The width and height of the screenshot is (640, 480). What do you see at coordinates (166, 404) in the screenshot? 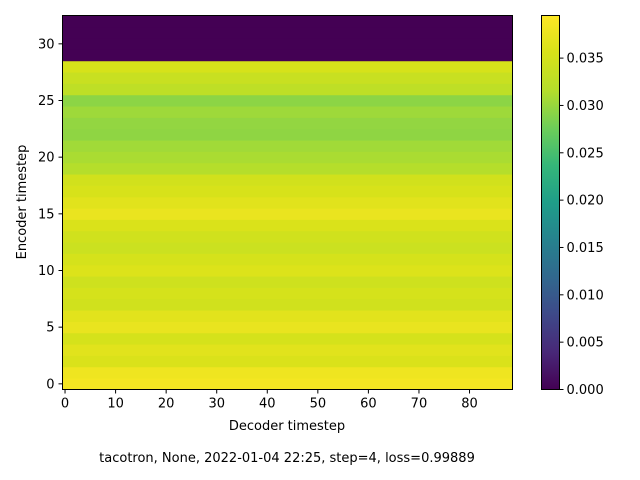
I see `x-tick-label: 20` at bounding box center [166, 404].